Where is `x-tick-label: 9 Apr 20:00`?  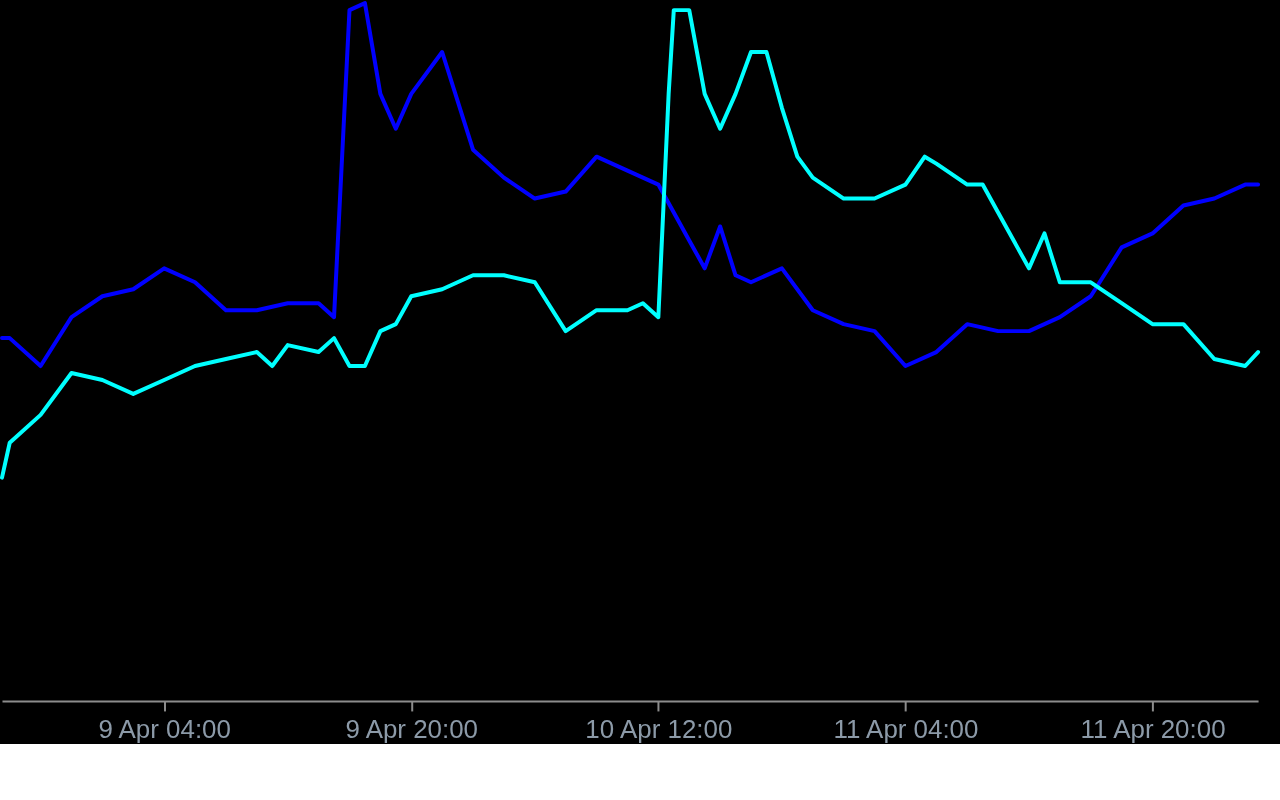
x-tick-label: 9 Apr 20:00 is located at coordinates (412, 729).